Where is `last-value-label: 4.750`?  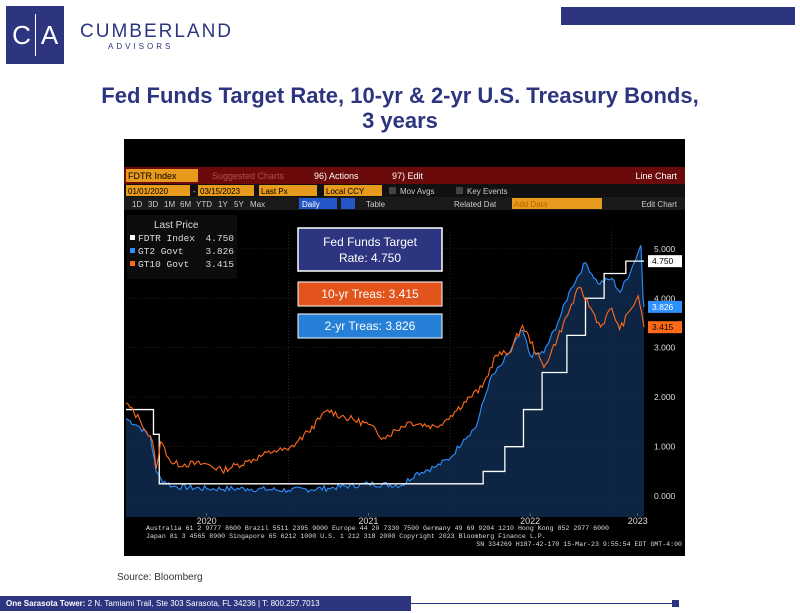 last-value-label: 4.750 is located at coordinates (663, 261).